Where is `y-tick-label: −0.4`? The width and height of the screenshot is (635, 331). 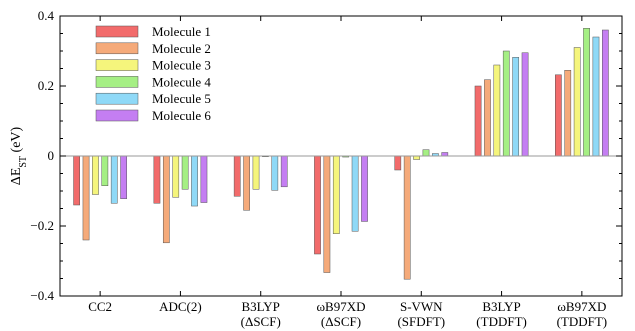
y-tick-label: −0.4 is located at coordinates (42, 295).